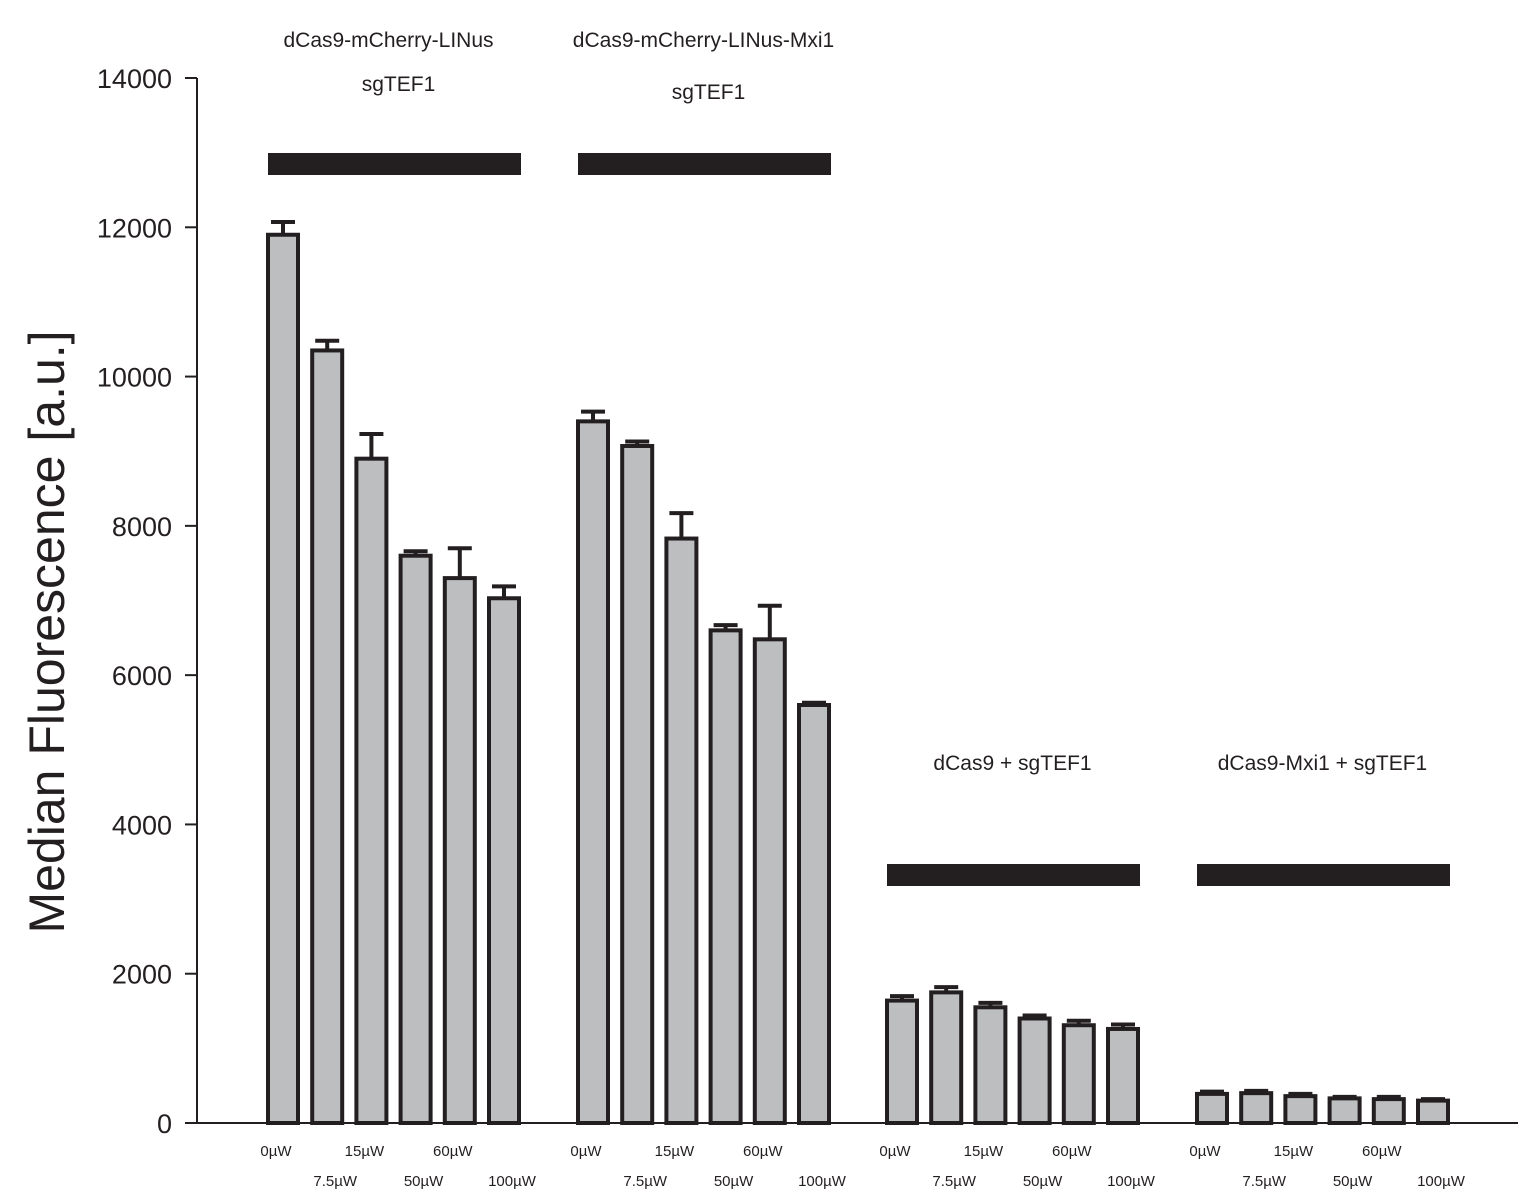 The width and height of the screenshot is (1518, 1194). What do you see at coordinates (388, 40) in the screenshot?
I see `group-label: dCas9-mCherry-LINus` at bounding box center [388, 40].